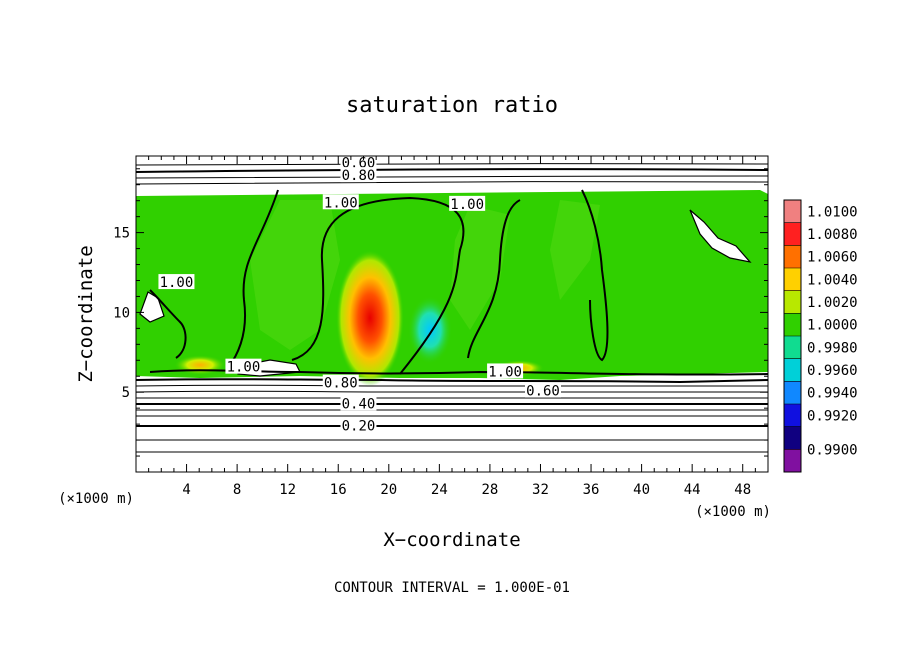 The image size is (904, 654). I want to click on x-tick-label: 36, so click(591, 490).